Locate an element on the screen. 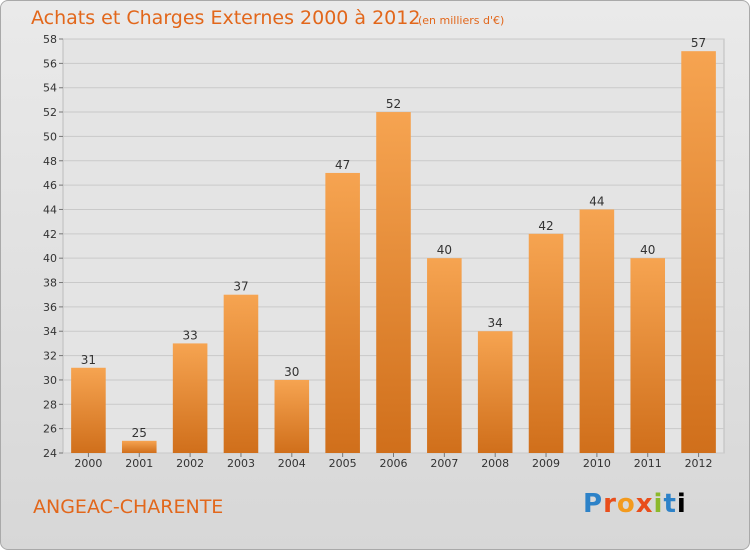 The height and width of the screenshot is (550, 750). y-tick-label: 34 is located at coordinates (50, 331).